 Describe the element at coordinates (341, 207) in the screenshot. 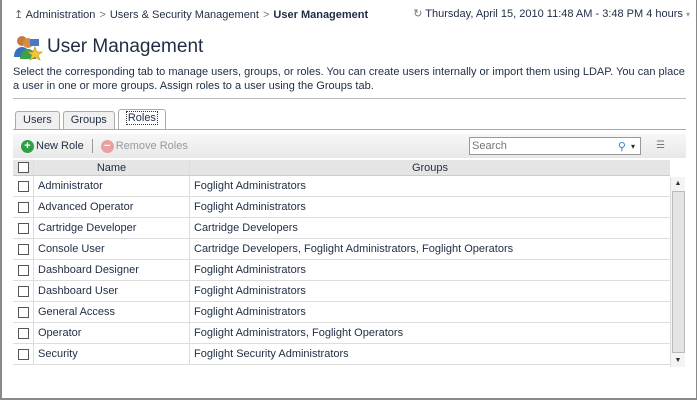

I see `table-row: Advanced Operator Foglight Administrators` at that location.